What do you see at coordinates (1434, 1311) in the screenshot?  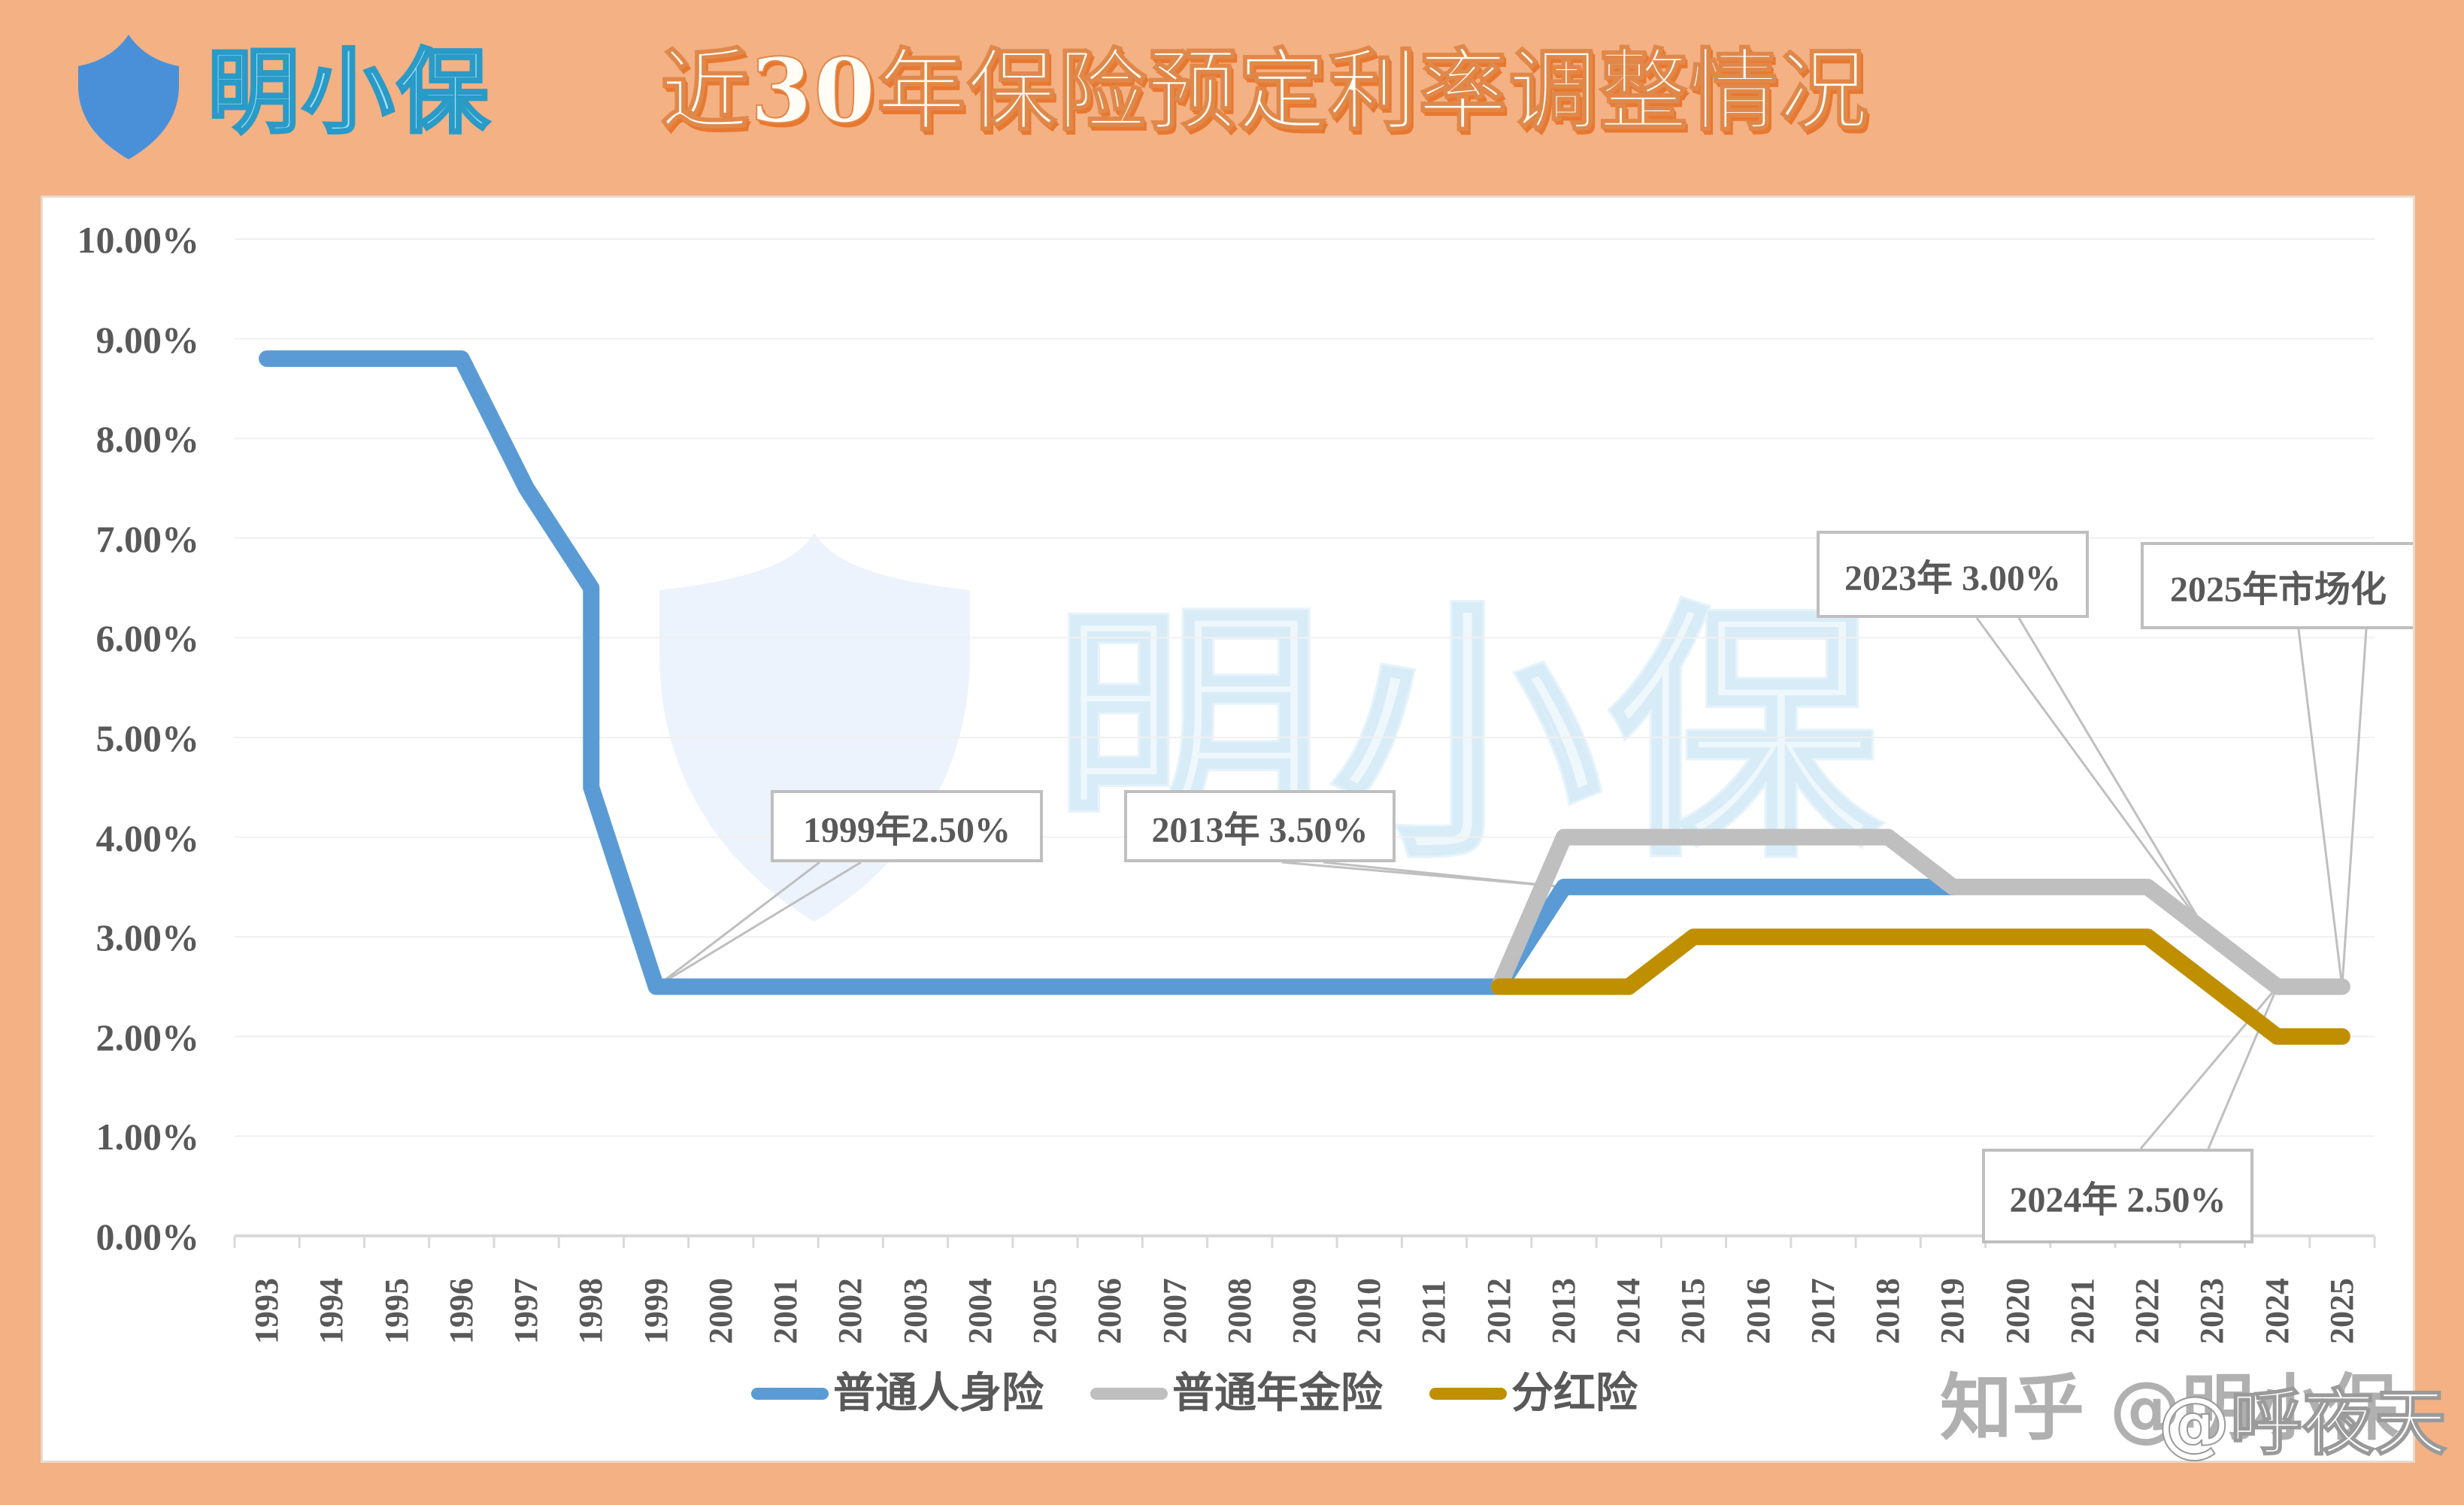 I see `x-tick-label: 2011` at bounding box center [1434, 1311].